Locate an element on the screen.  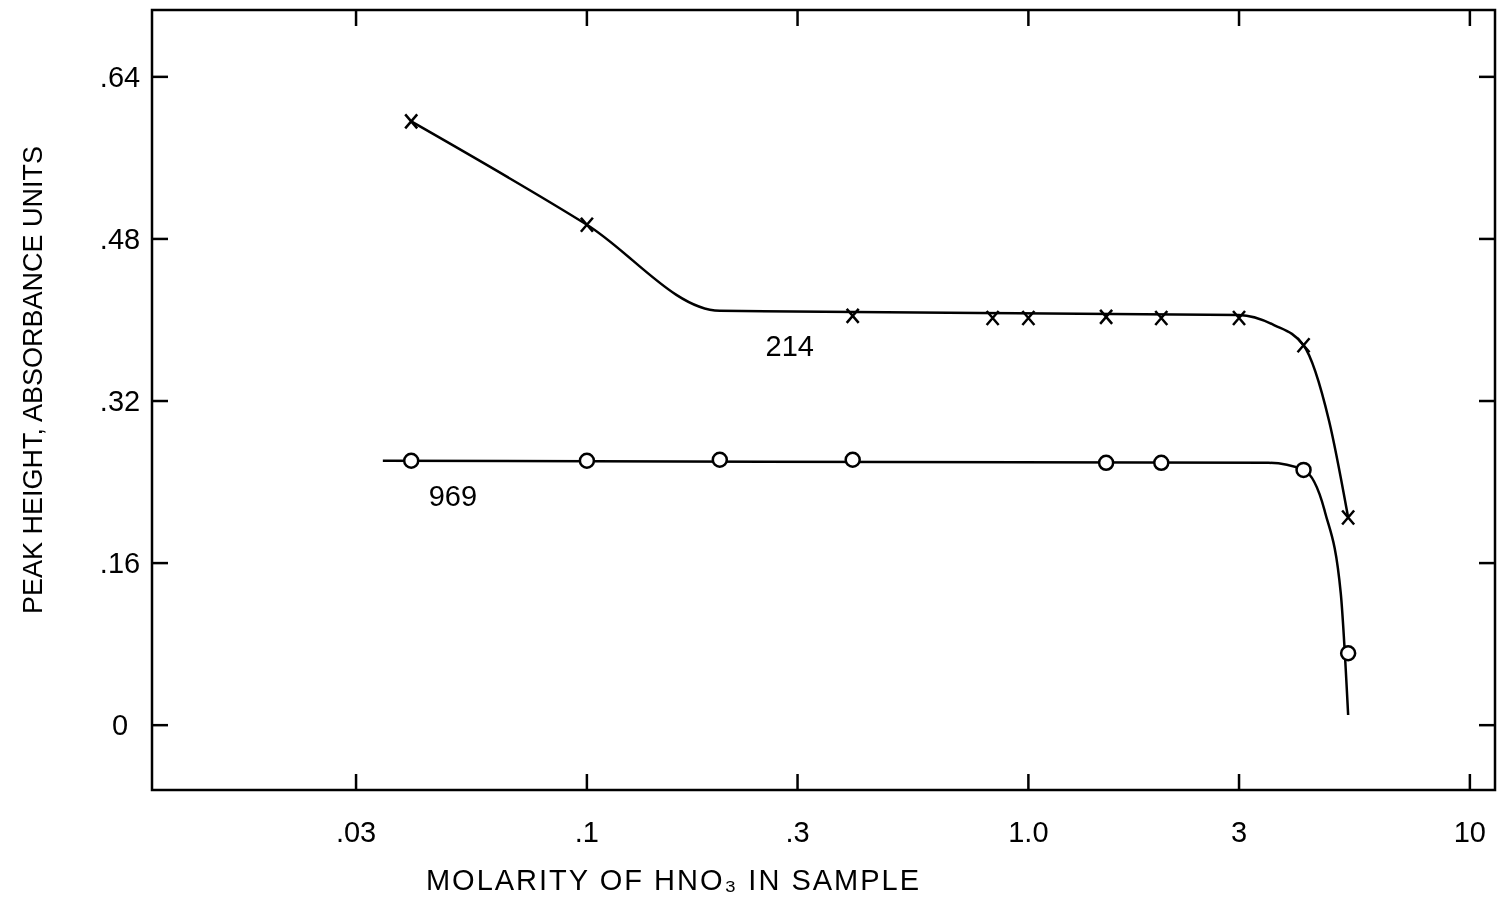
x-tick-label: .3 is located at coordinates (797, 832).